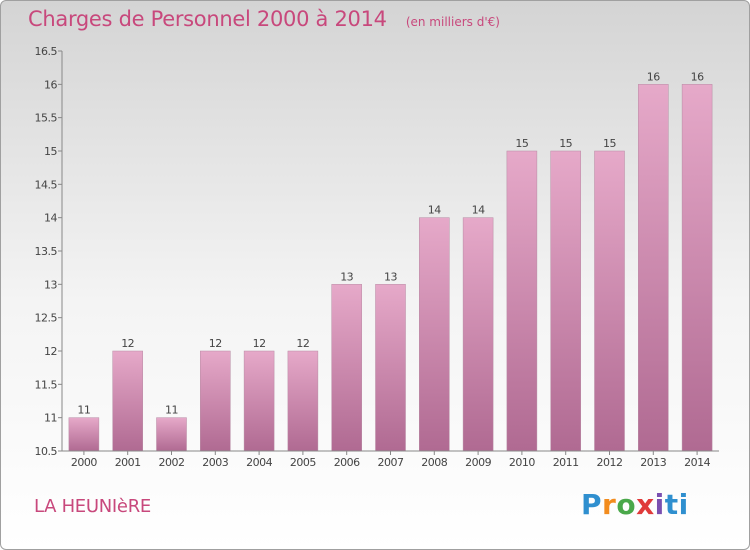 This screenshot has height=550, width=750. I want to click on y-tick-label: 13, so click(50, 284).